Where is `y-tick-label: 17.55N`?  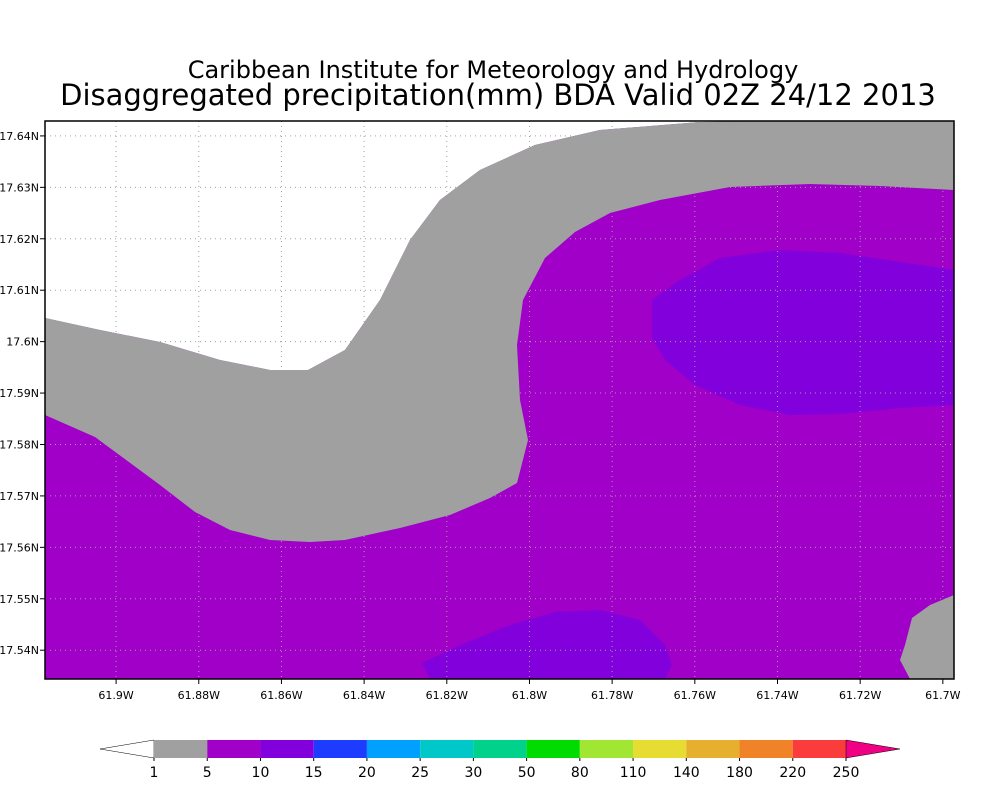
y-tick-label: 17.55N is located at coordinates (19, 599).